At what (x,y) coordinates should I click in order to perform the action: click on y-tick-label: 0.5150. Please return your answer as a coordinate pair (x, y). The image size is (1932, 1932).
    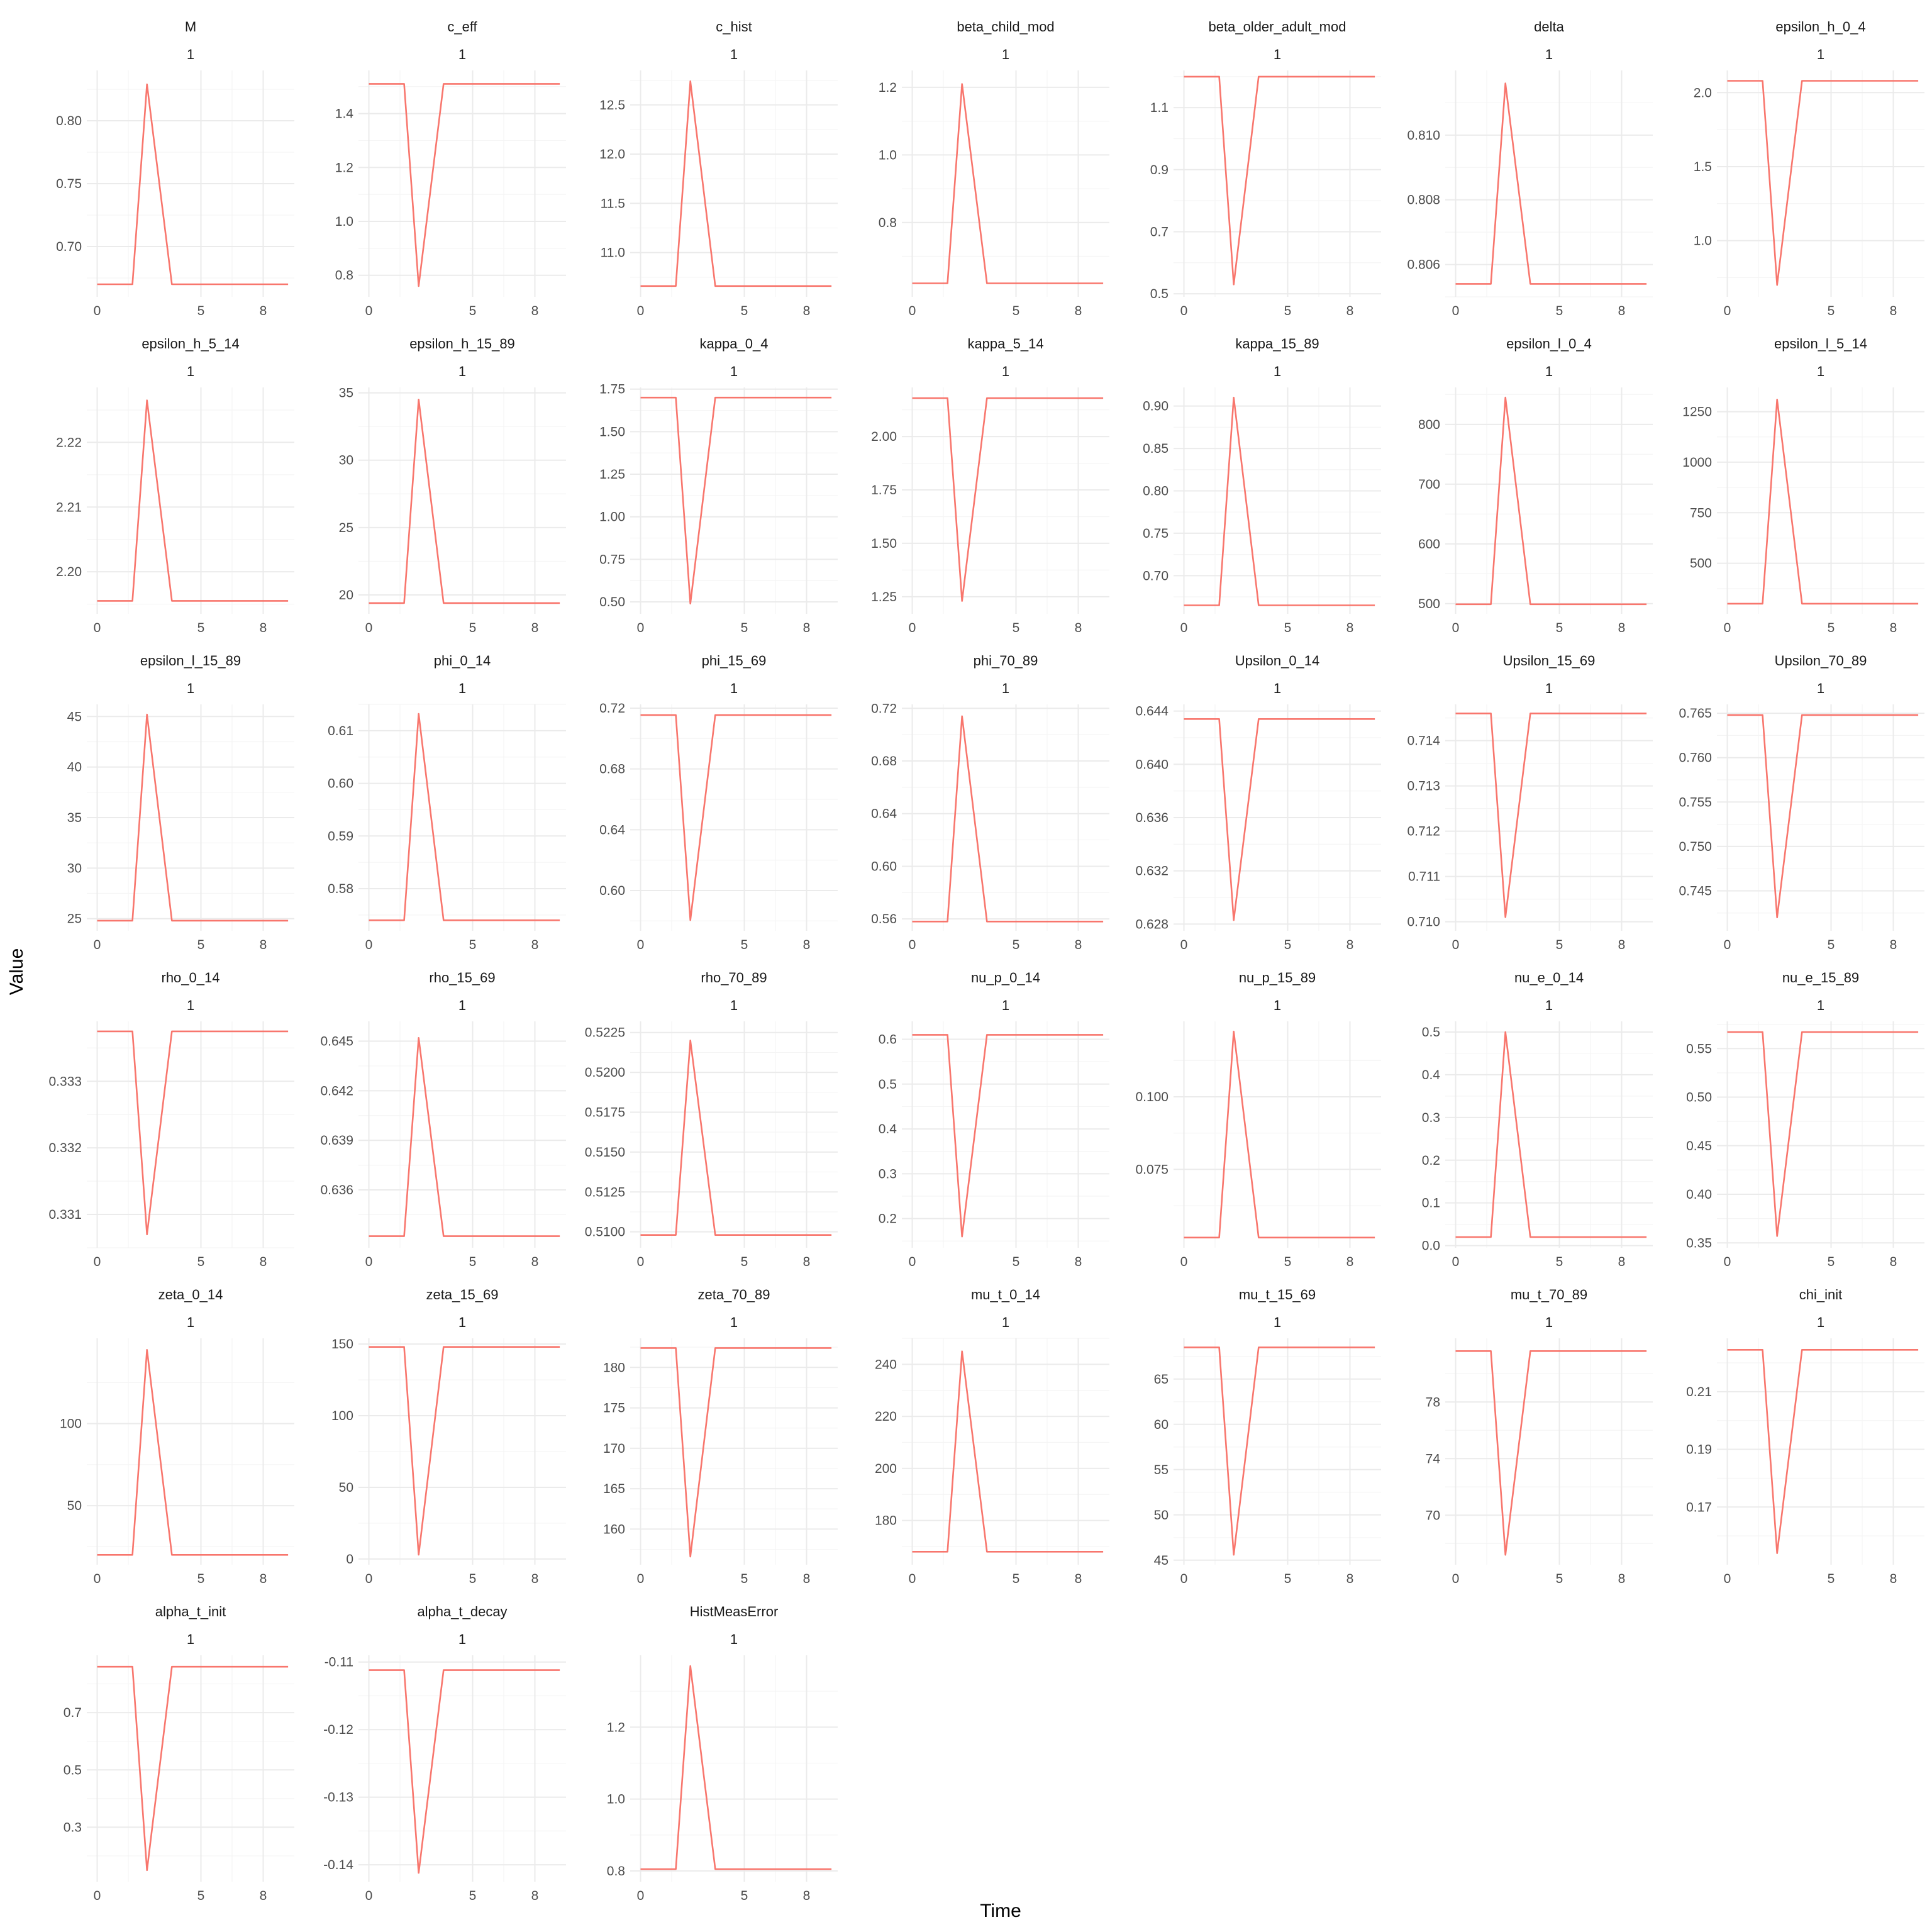
    Looking at the image, I should click on (605, 1152).